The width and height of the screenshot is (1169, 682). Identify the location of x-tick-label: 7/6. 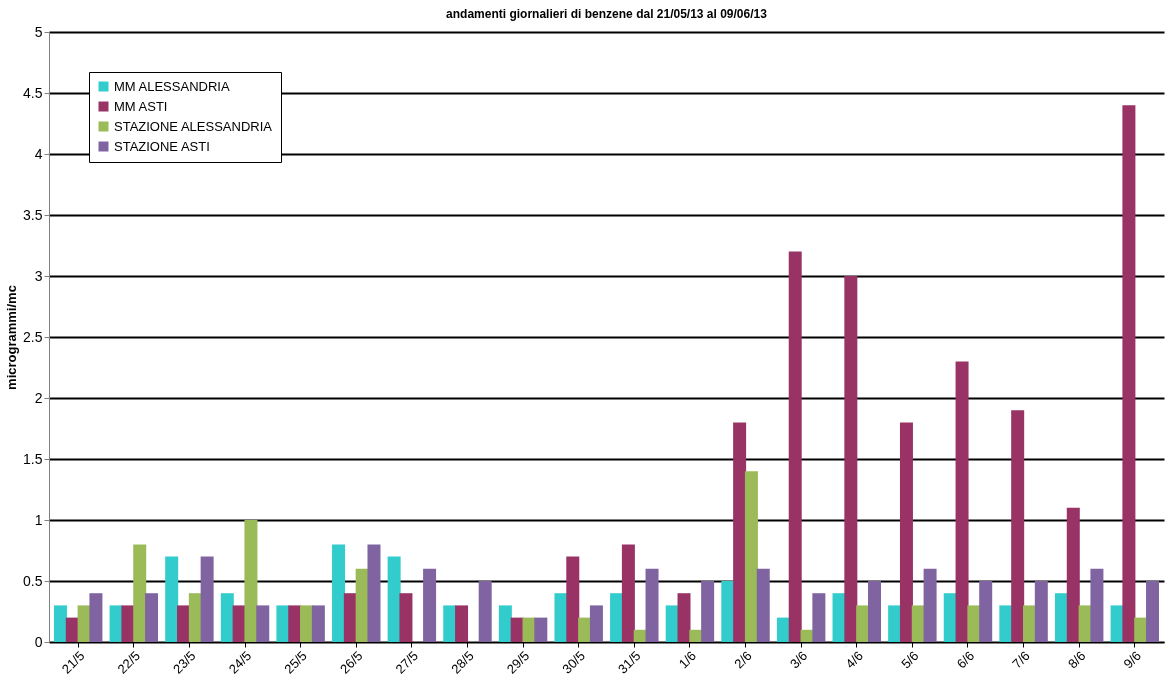
(1021, 660).